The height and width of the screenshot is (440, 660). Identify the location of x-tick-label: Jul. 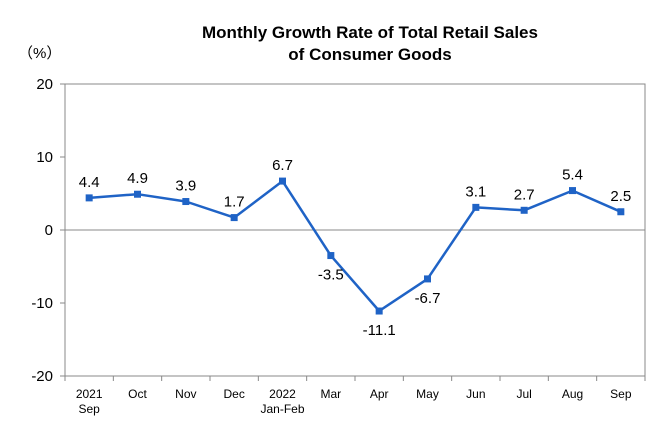
(523, 394).